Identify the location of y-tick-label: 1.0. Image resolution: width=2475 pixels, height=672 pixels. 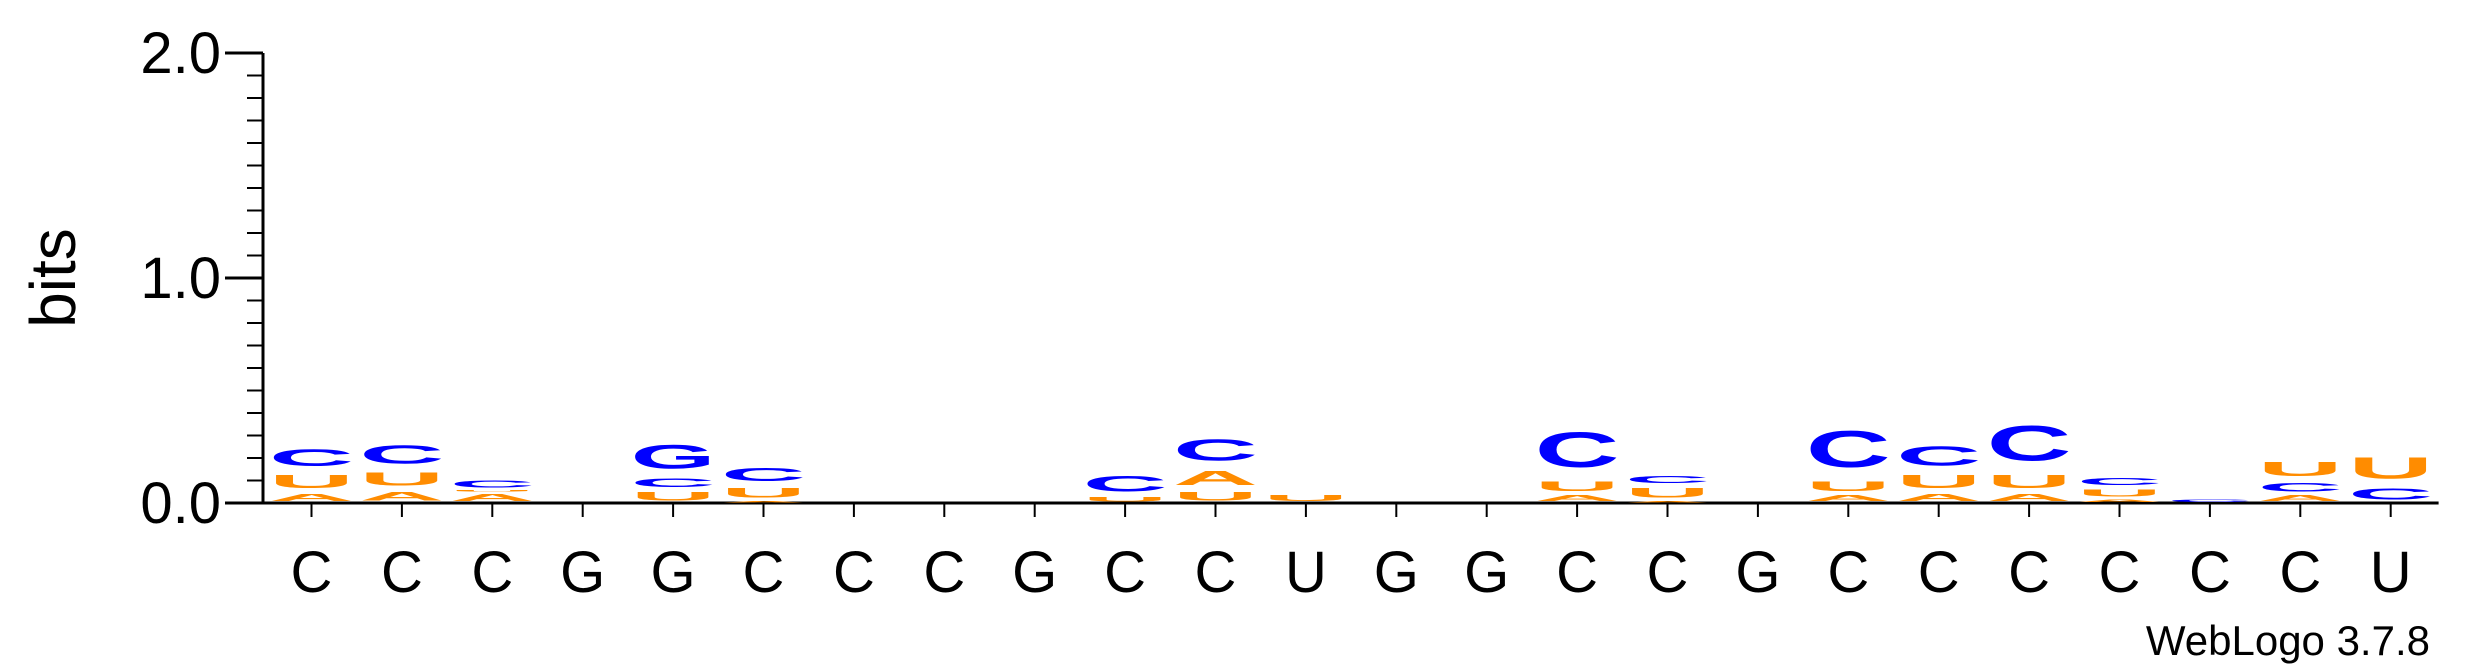
(180, 278).